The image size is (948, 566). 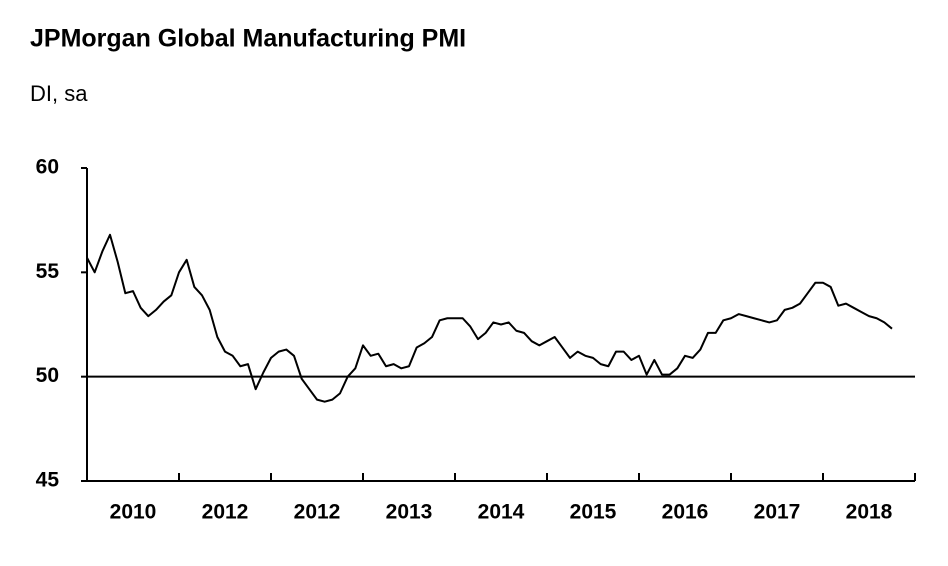 I want to click on y-tick-label: 50, so click(x=47, y=375).